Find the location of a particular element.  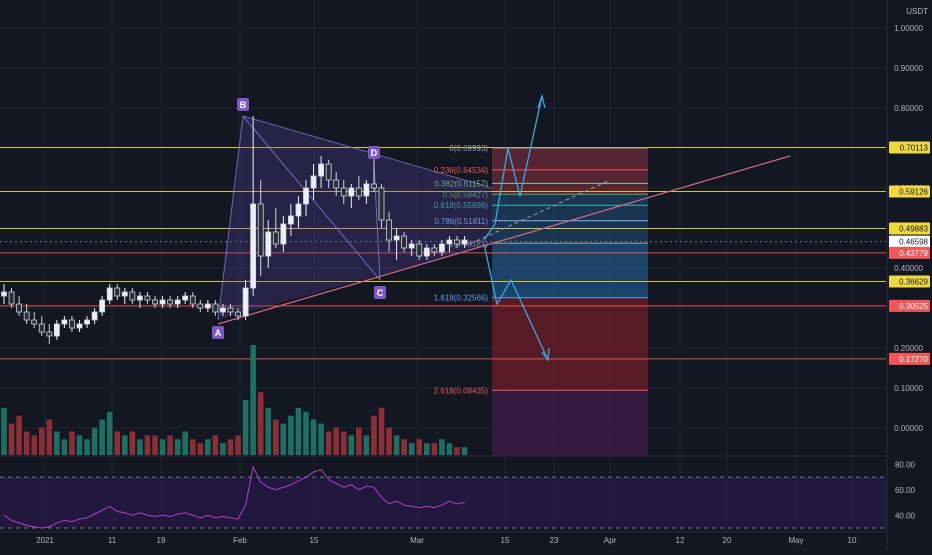

rsi-tick-label: 80.00 is located at coordinates (905, 464).